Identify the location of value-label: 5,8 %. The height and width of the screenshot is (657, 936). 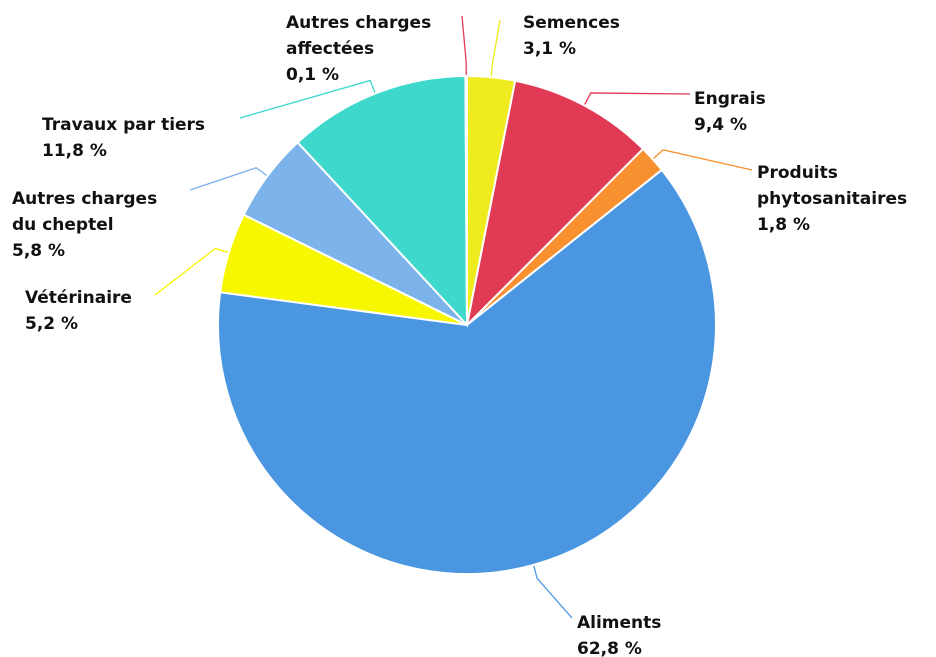
(38, 251).